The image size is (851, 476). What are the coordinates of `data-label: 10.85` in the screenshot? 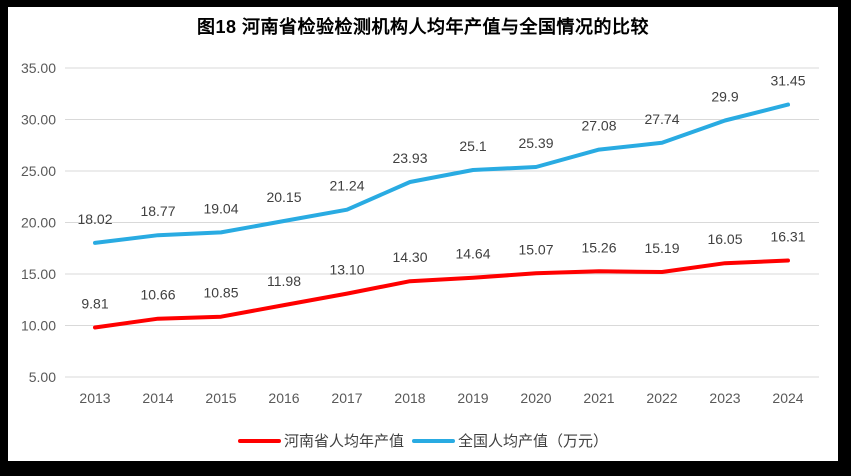 It's located at (220, 293).